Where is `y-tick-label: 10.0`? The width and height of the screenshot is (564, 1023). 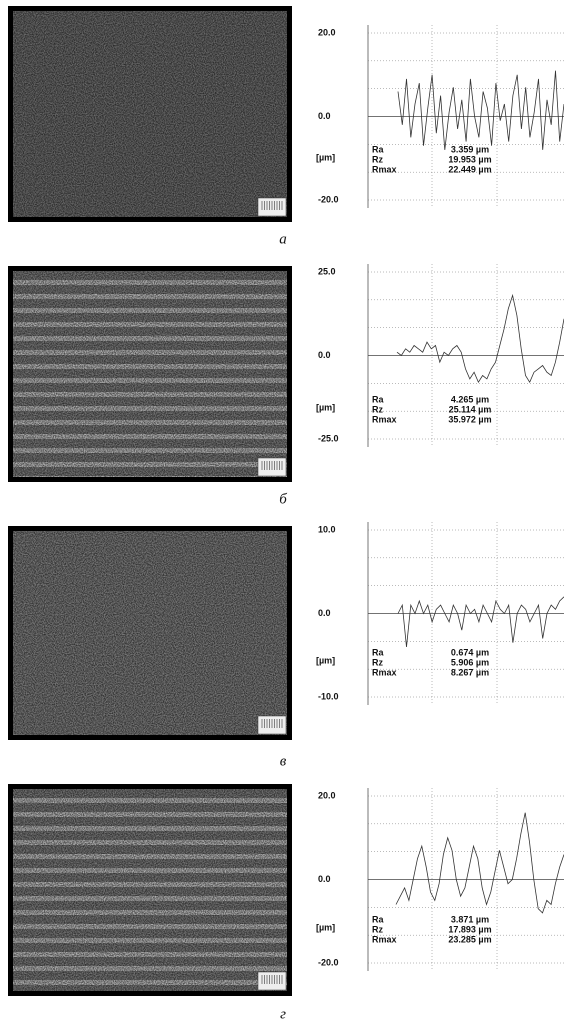 y-tick-label: 10.0 is located at coordinates (327, 529).